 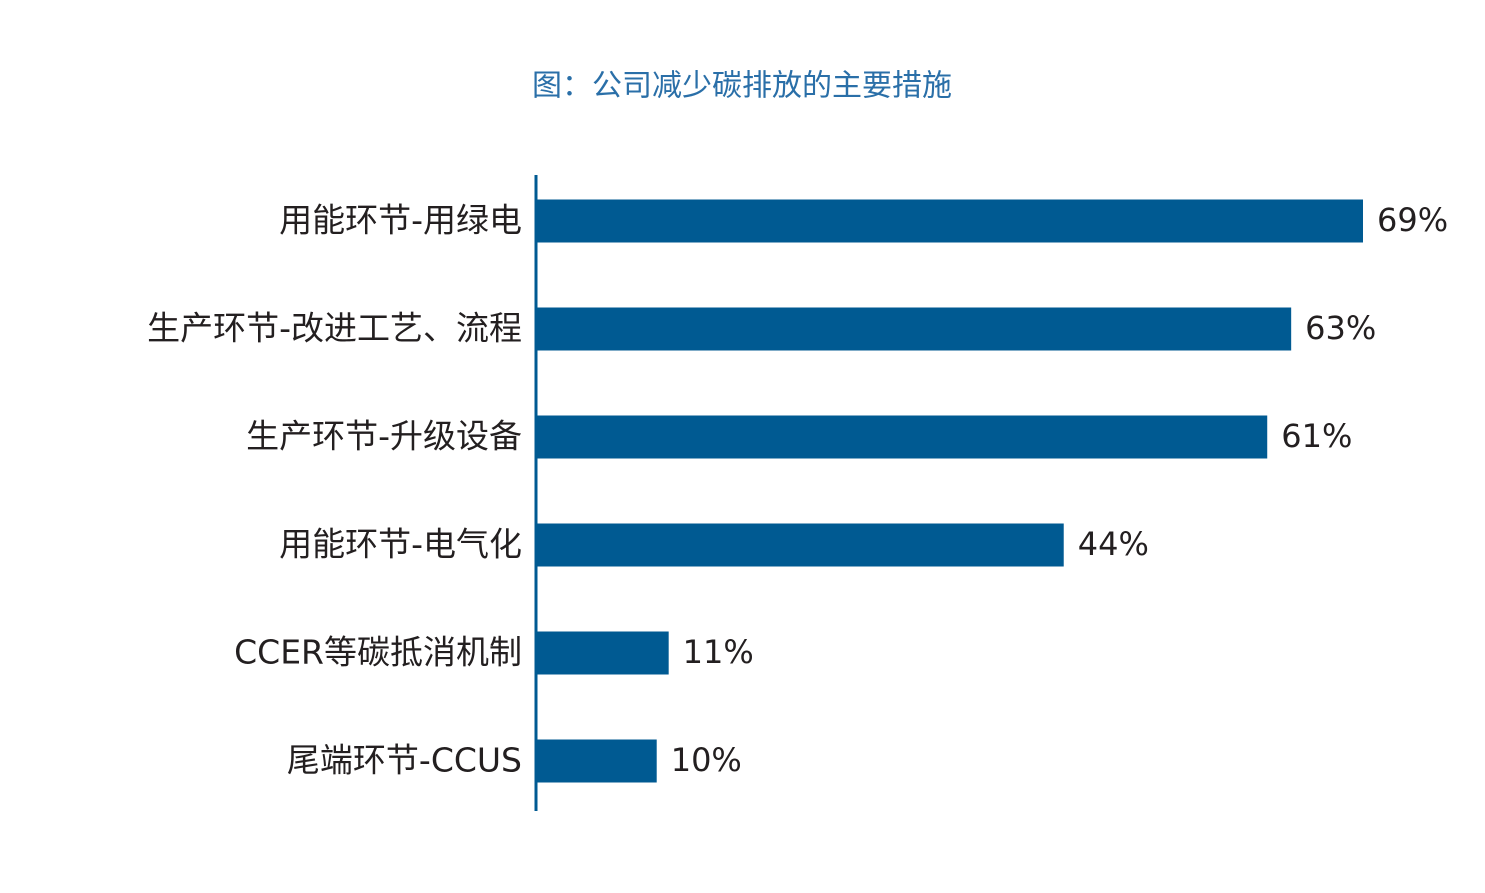 What do you see at coordinates (378, 652) in the screenshot?
I see `category-label: CCER等碳抵消机制` at bounding box center [378, 652].